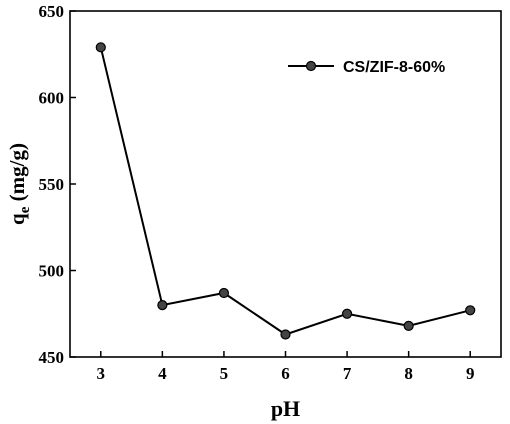 This screenshot has width=510, height=424. I want to click on y-axis-ticks: 450 500 550 600 650, so click(57, 184).